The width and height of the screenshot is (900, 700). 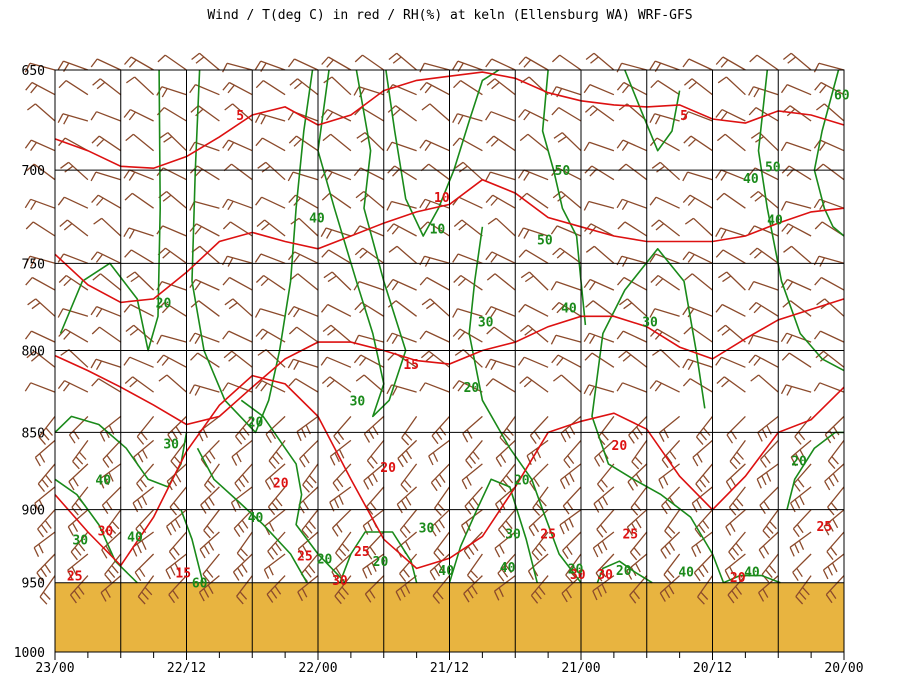 I want to click on x-tick-label: 20/12, so click(x=712, y=668).